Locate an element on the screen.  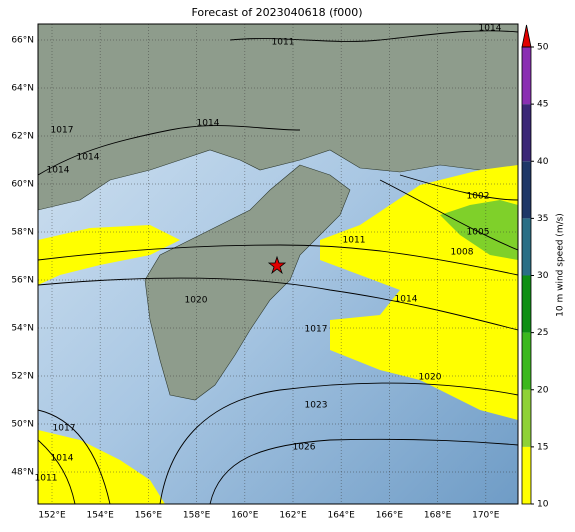
lon-label: 158°E is located at coordinates (197, 516).